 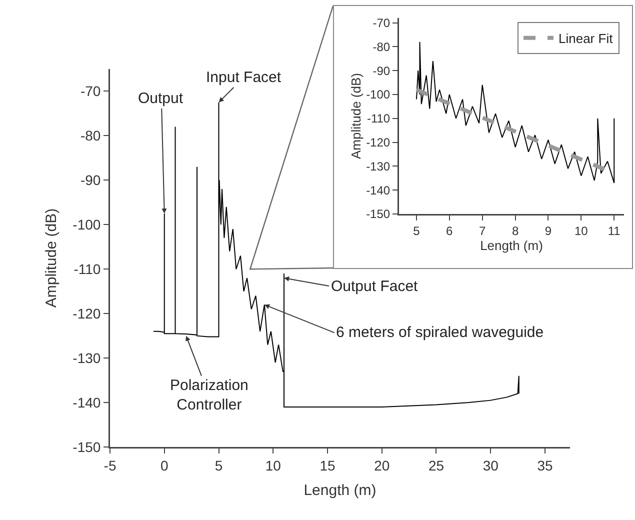 What do you see at coordinates (382, 465) in the screenshot?
I see `x-tick-label: 20` at bounding box center [382, 465].